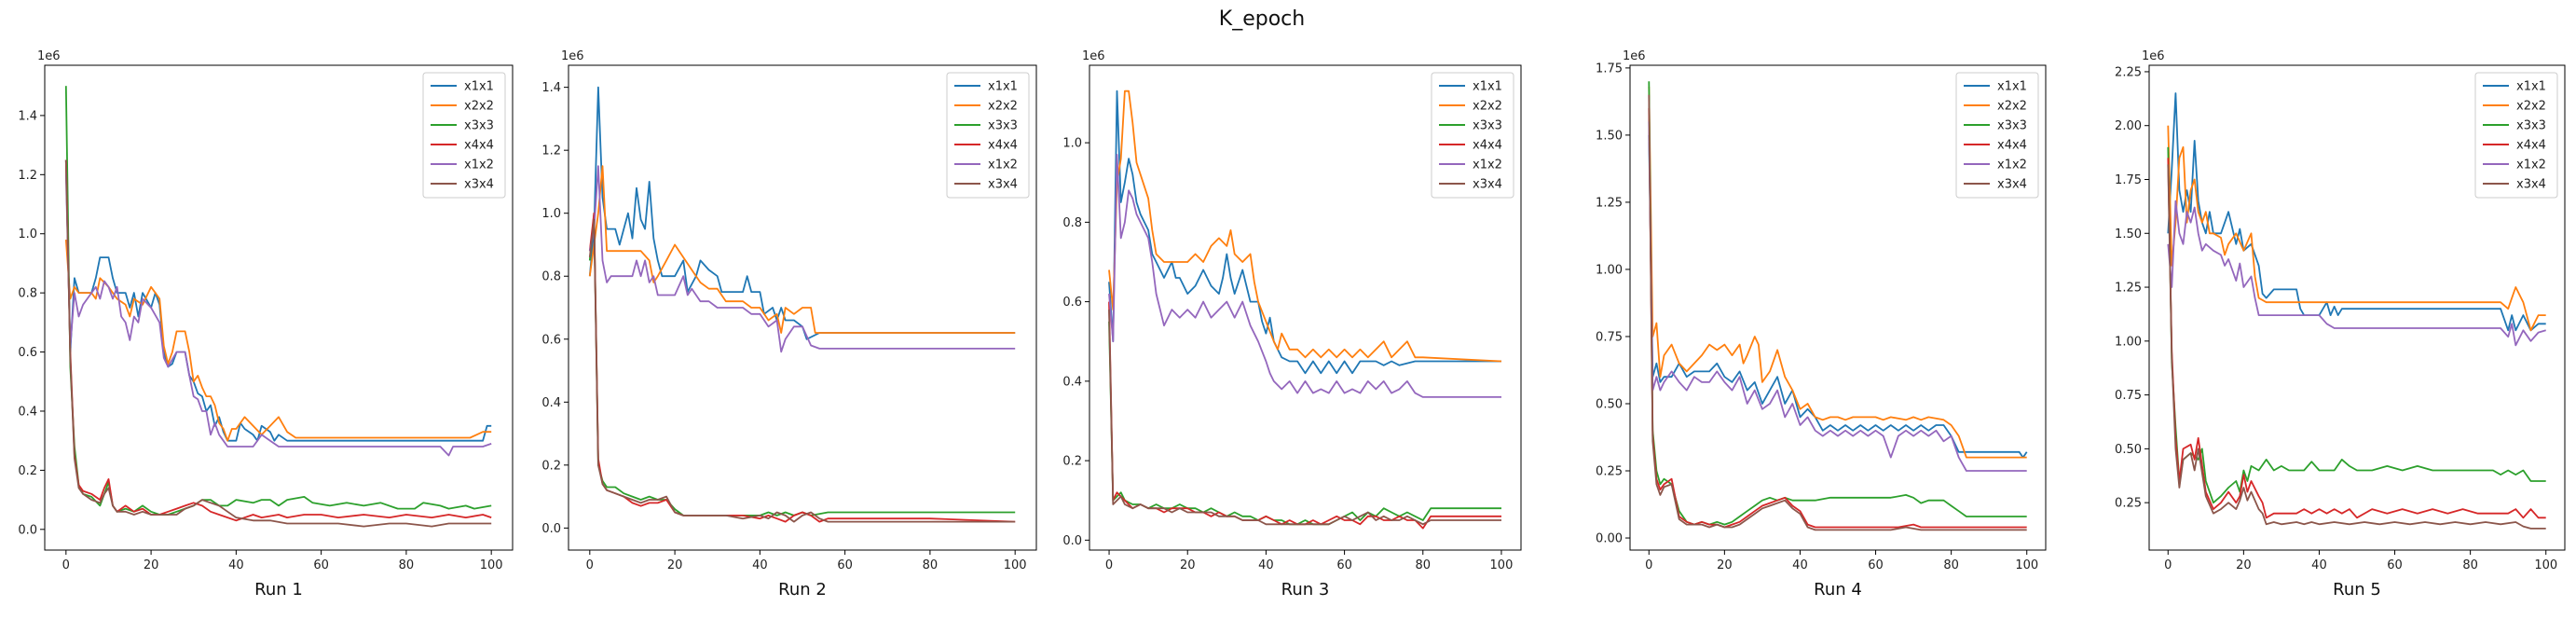 The image size is (2576, 620). What do you see at coordinates (551, 151) in the screenshot?
I see `y-tick-label: 1.2` at bounding box center [551, 151].